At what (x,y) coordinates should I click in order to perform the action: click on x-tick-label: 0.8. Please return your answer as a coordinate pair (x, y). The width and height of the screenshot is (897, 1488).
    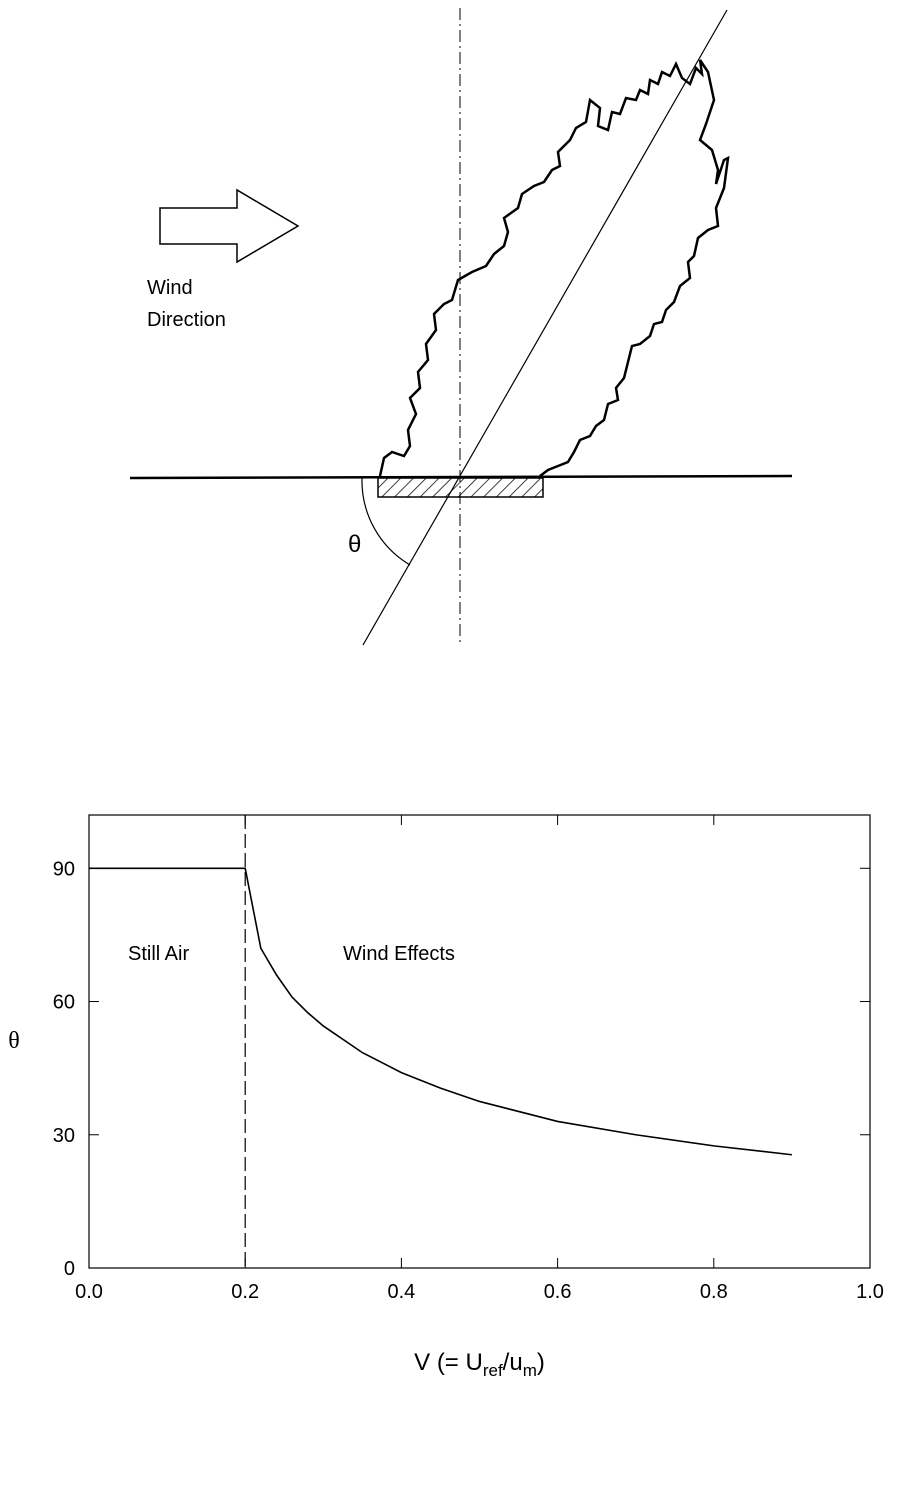
    Looking at the image, I should click on (714, 1292).